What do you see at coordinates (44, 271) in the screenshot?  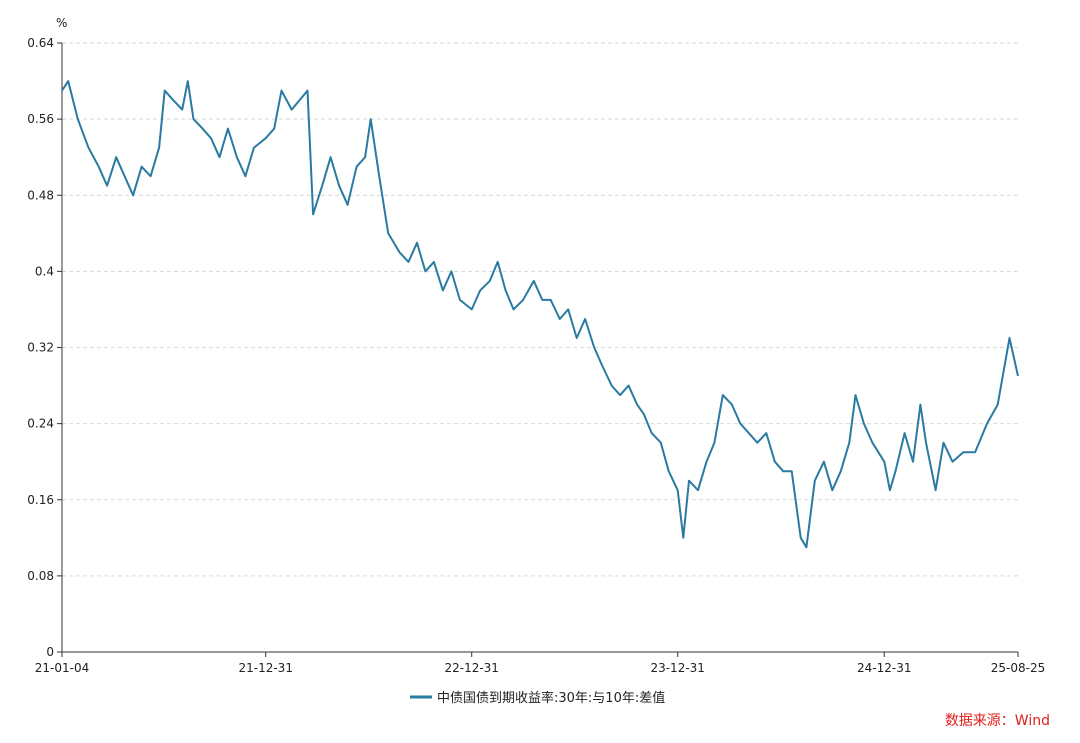 I see `y-tick-label: 0.4` at bounding box center [44, 271].